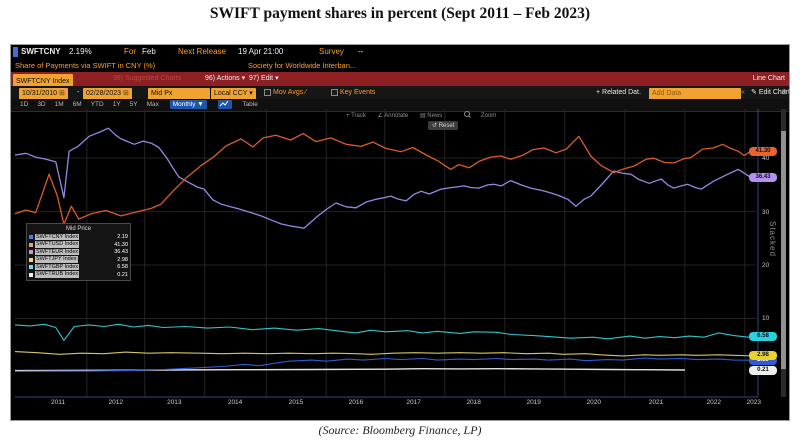 The image size is (800, 443). Describe the element at coordinates (763, 337) in the screenshot. I see `axis-value-badge: 6.58` at that location.